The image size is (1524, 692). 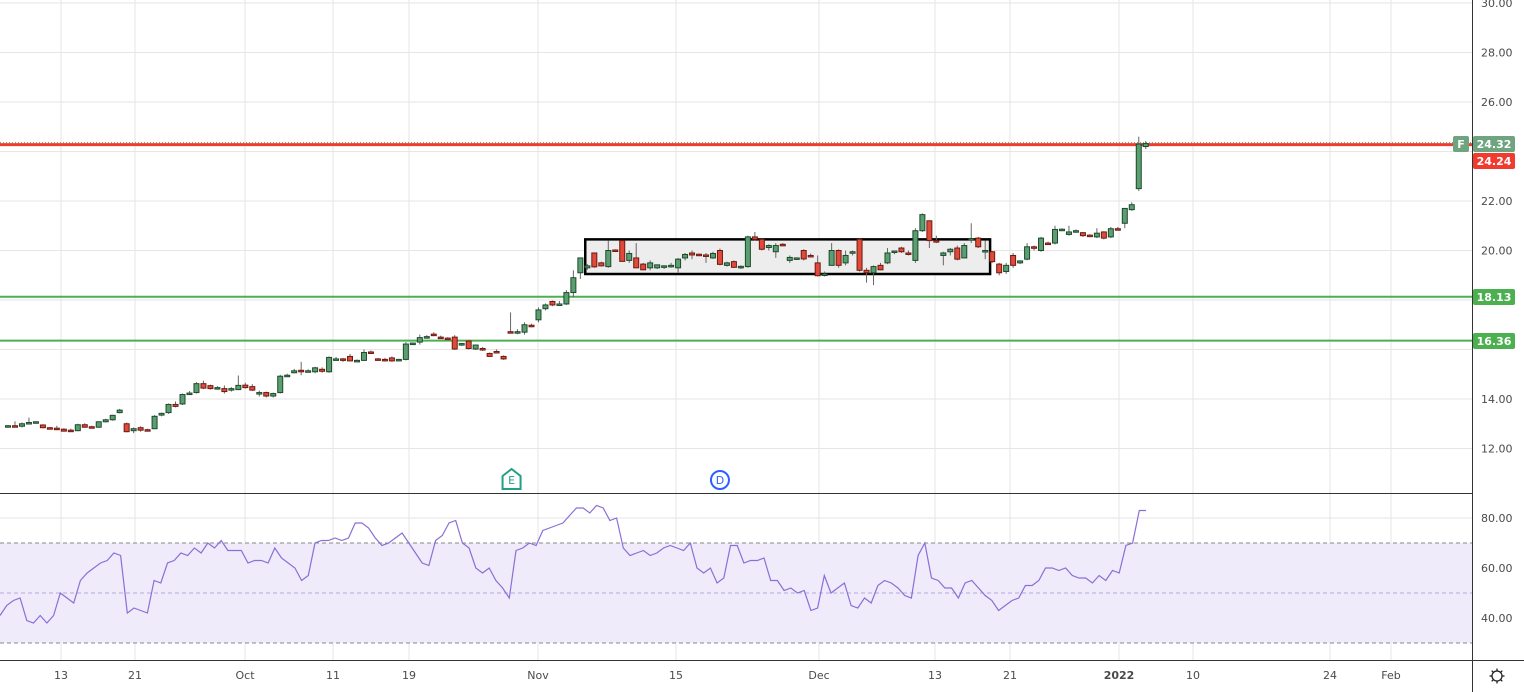 I want to click on support-price-tag: 16.36, so click(x=1494, y=341).